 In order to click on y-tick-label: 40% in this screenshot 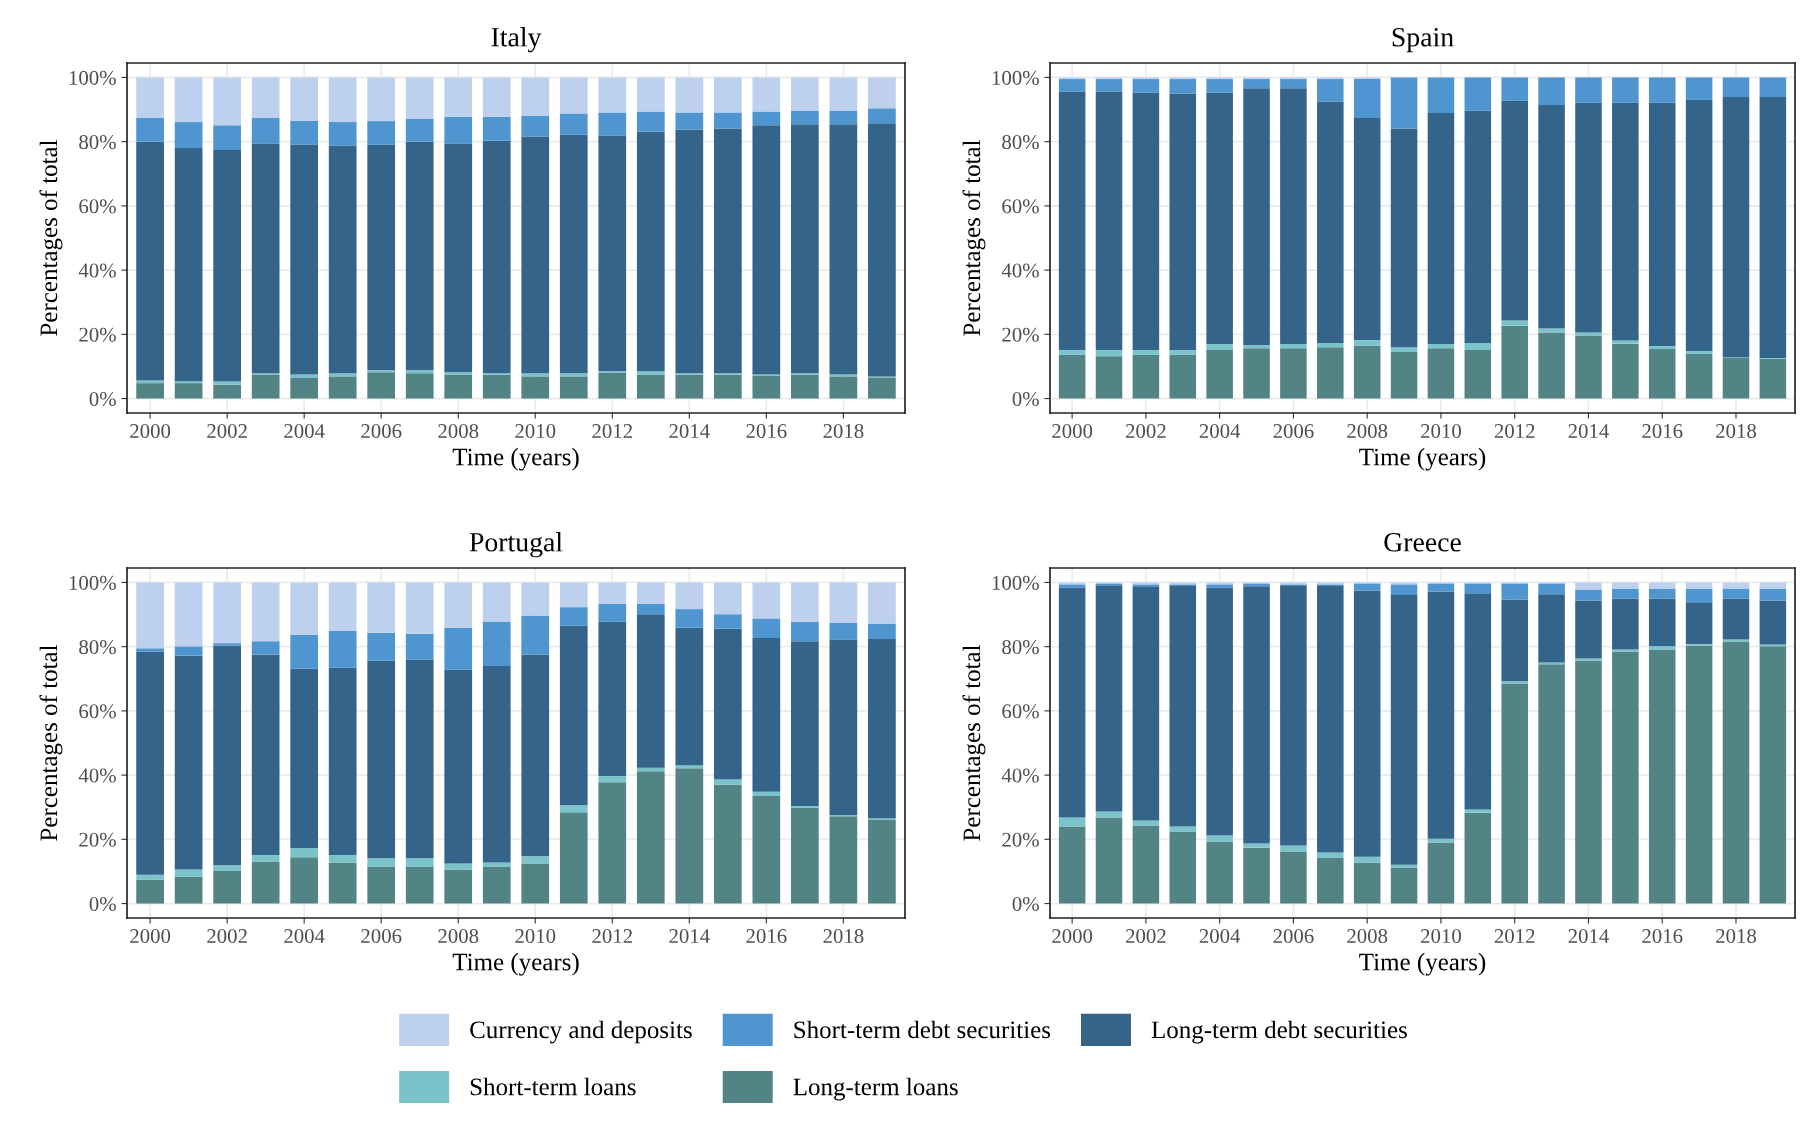, I will do `click(97, 775)`.